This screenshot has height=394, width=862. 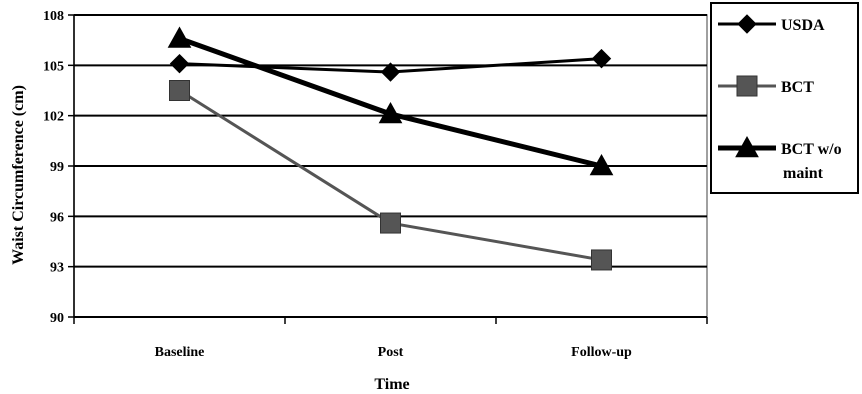 What do you see at coordinates (811, 149) in the screenshot?
I see `legend-label: BCT w/o` at bounding box center [811, 149].